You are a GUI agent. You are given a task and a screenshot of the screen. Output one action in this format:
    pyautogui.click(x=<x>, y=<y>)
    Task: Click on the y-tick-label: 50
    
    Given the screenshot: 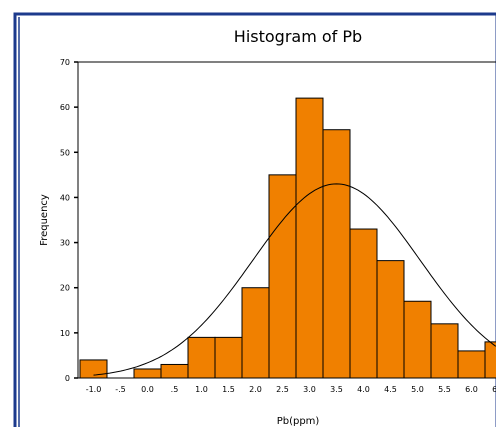 What is the action you would take?
    pyautogui.click(x=65, y=152)
    